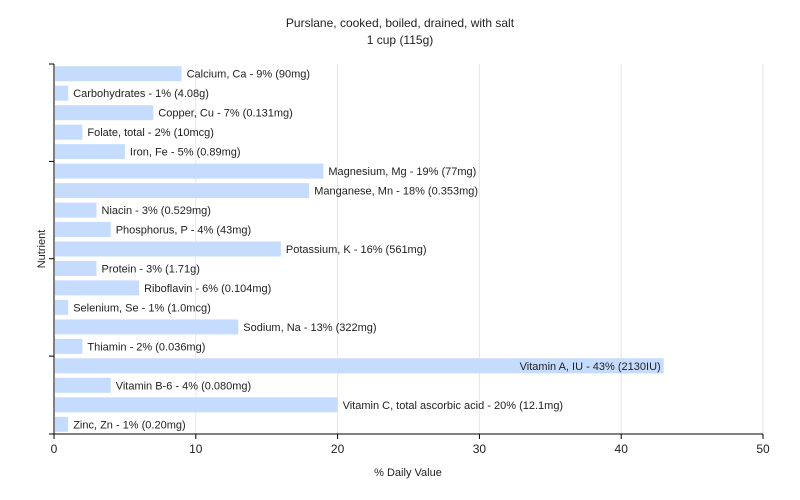 The image size is (800, 500). I want to click on bar-label-18: Zinc, Zn - 1% (0.20mg), so click(129, 425).